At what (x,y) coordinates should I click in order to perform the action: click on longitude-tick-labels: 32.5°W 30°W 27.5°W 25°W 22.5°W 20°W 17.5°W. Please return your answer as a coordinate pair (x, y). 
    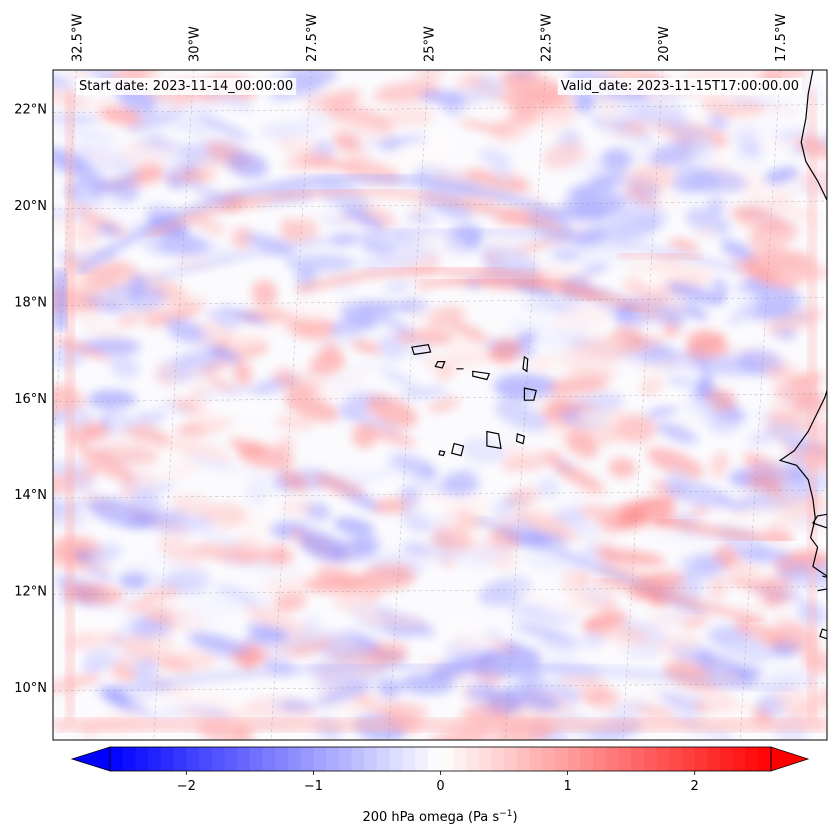
    Looking at the image, I should click on (430, 38).